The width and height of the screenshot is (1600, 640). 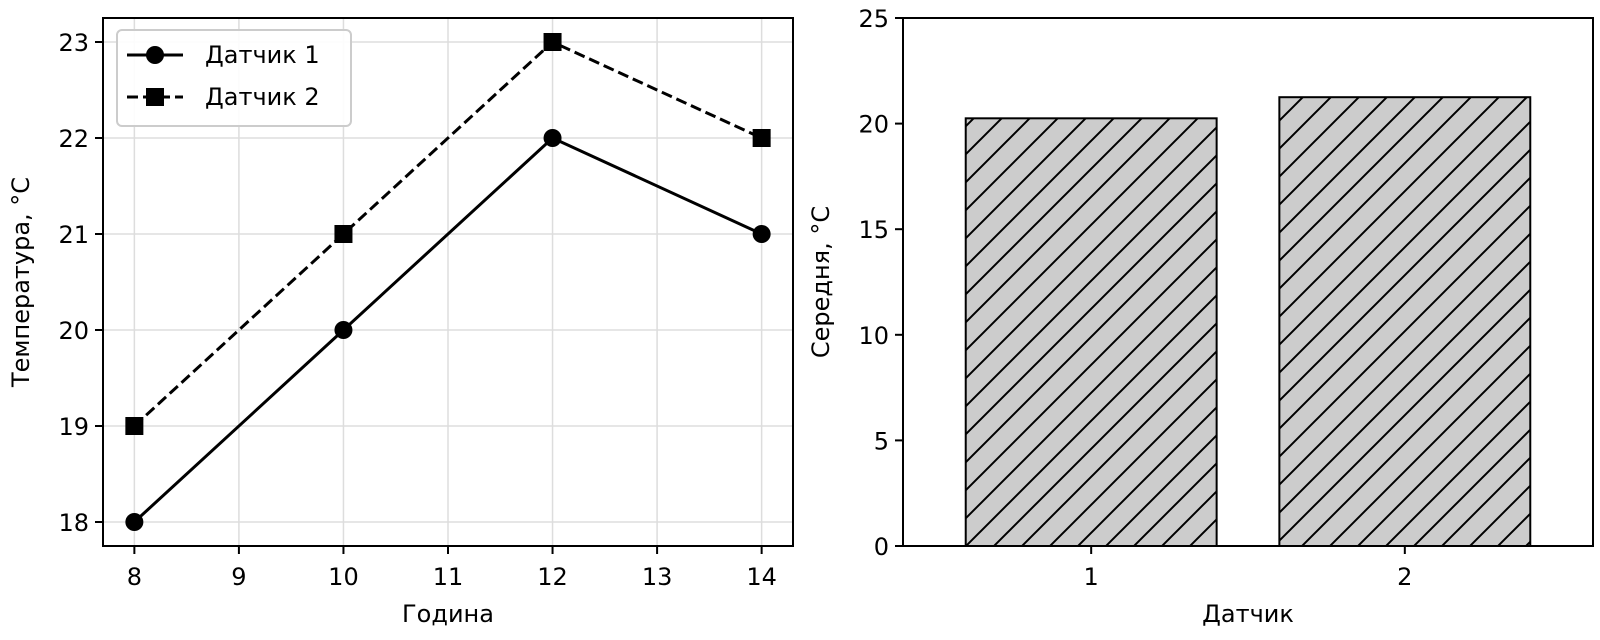 I want to click on y-tick-label: 23, so click(x=73, y=43).